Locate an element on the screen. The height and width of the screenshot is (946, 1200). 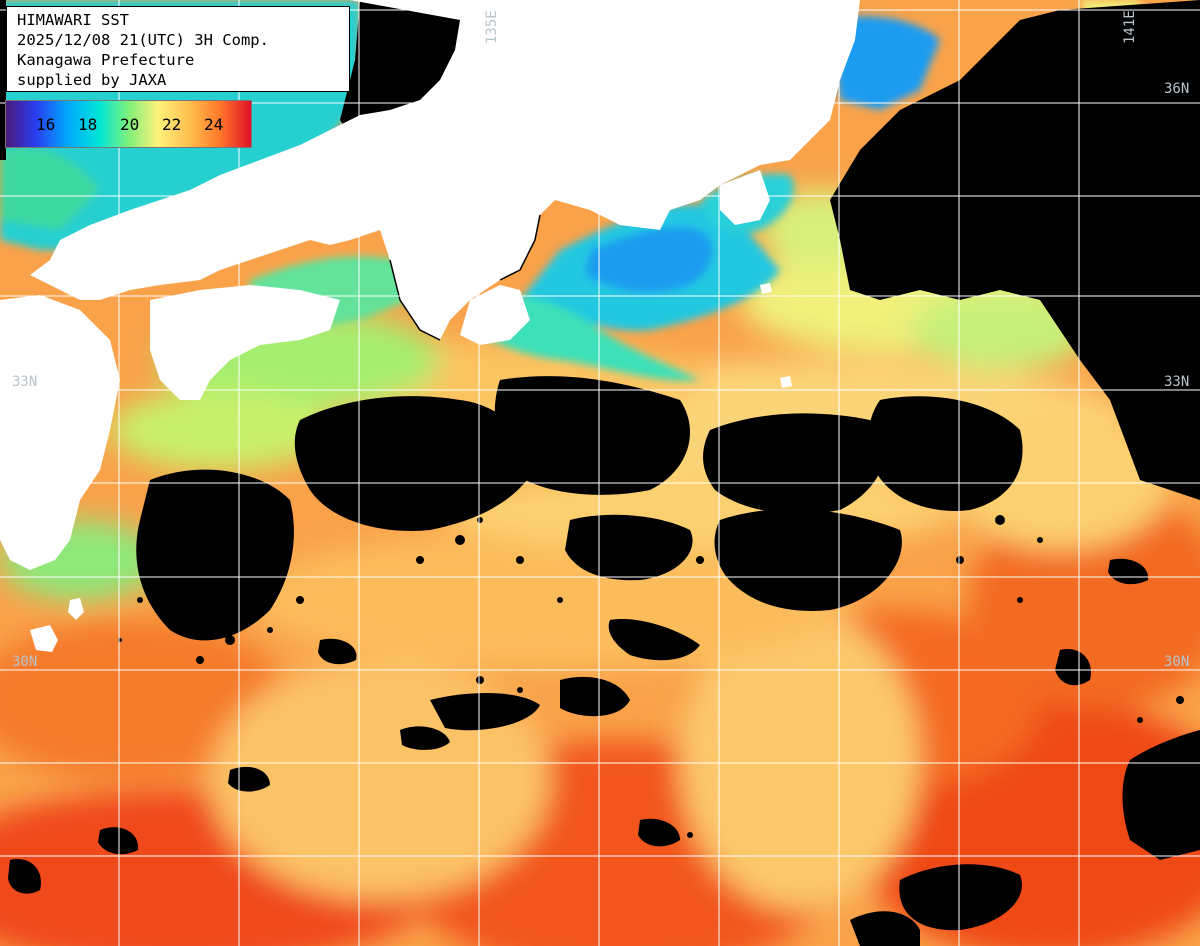
legend-tick-18: 18 is located at coordinates (88, 124).